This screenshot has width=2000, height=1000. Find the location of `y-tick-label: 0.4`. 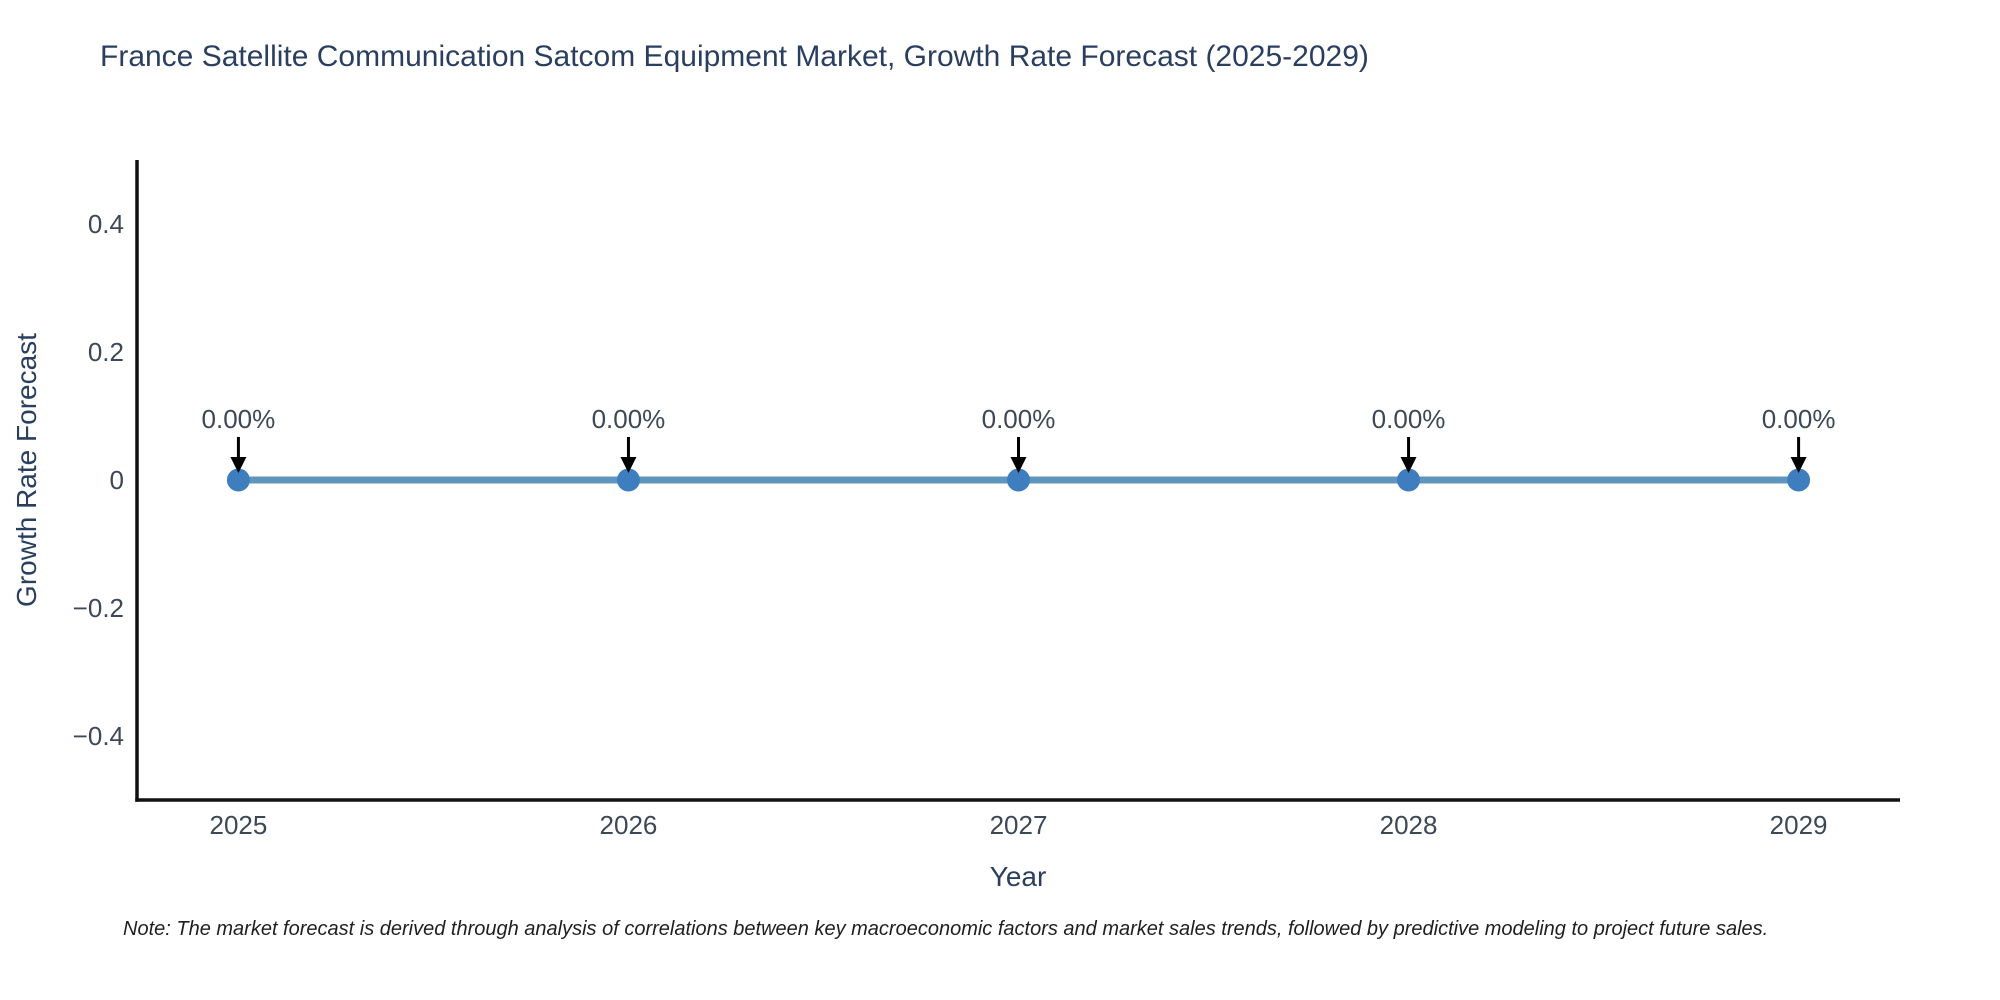

y-tick-label: 0.4 is located at coordinates (106, 224).